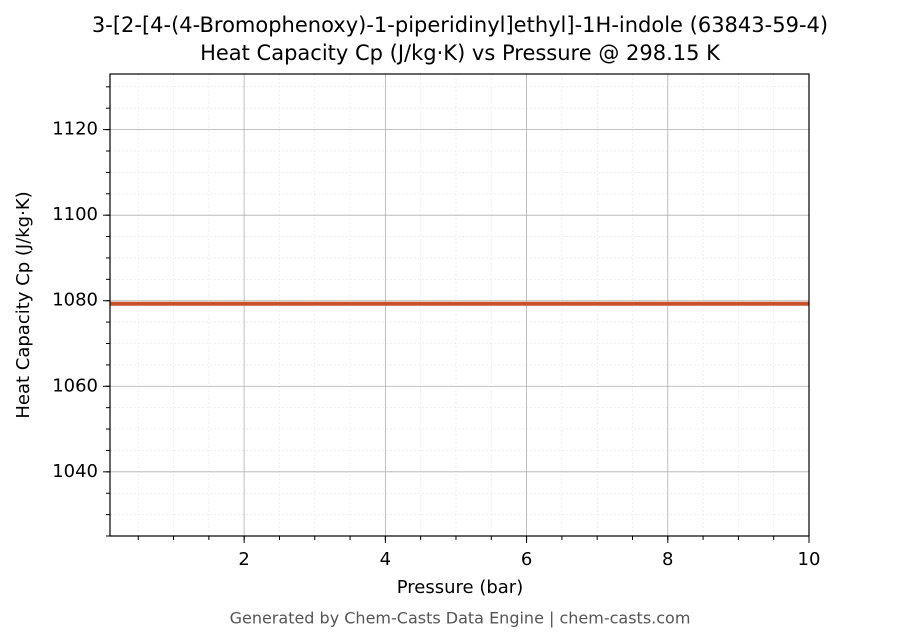  I want to click on x-tick-label: 8, so click(667, 559).